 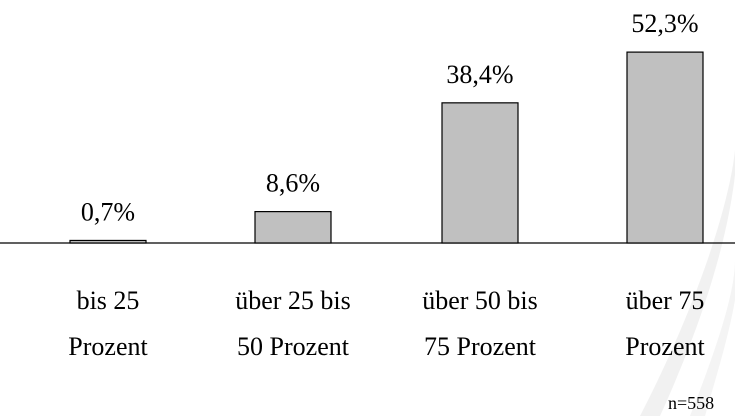 What do you see at coordinates (712, 338) in the screenshot?
I see `background-swoosh` at bounding box center [712, 338].